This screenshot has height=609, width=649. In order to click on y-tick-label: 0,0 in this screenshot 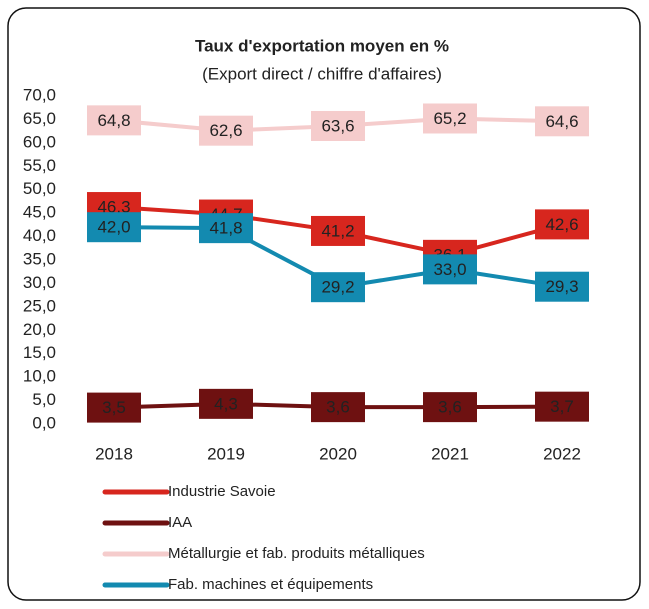, I will do `click(44, 422)`.